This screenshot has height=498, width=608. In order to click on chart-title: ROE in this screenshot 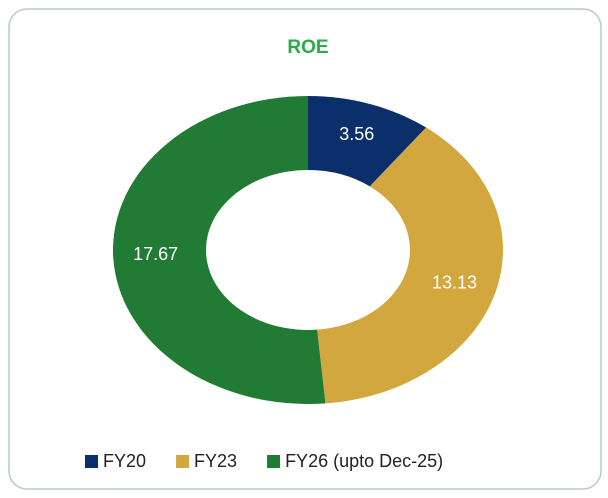, I will do `click(307, 47)`.